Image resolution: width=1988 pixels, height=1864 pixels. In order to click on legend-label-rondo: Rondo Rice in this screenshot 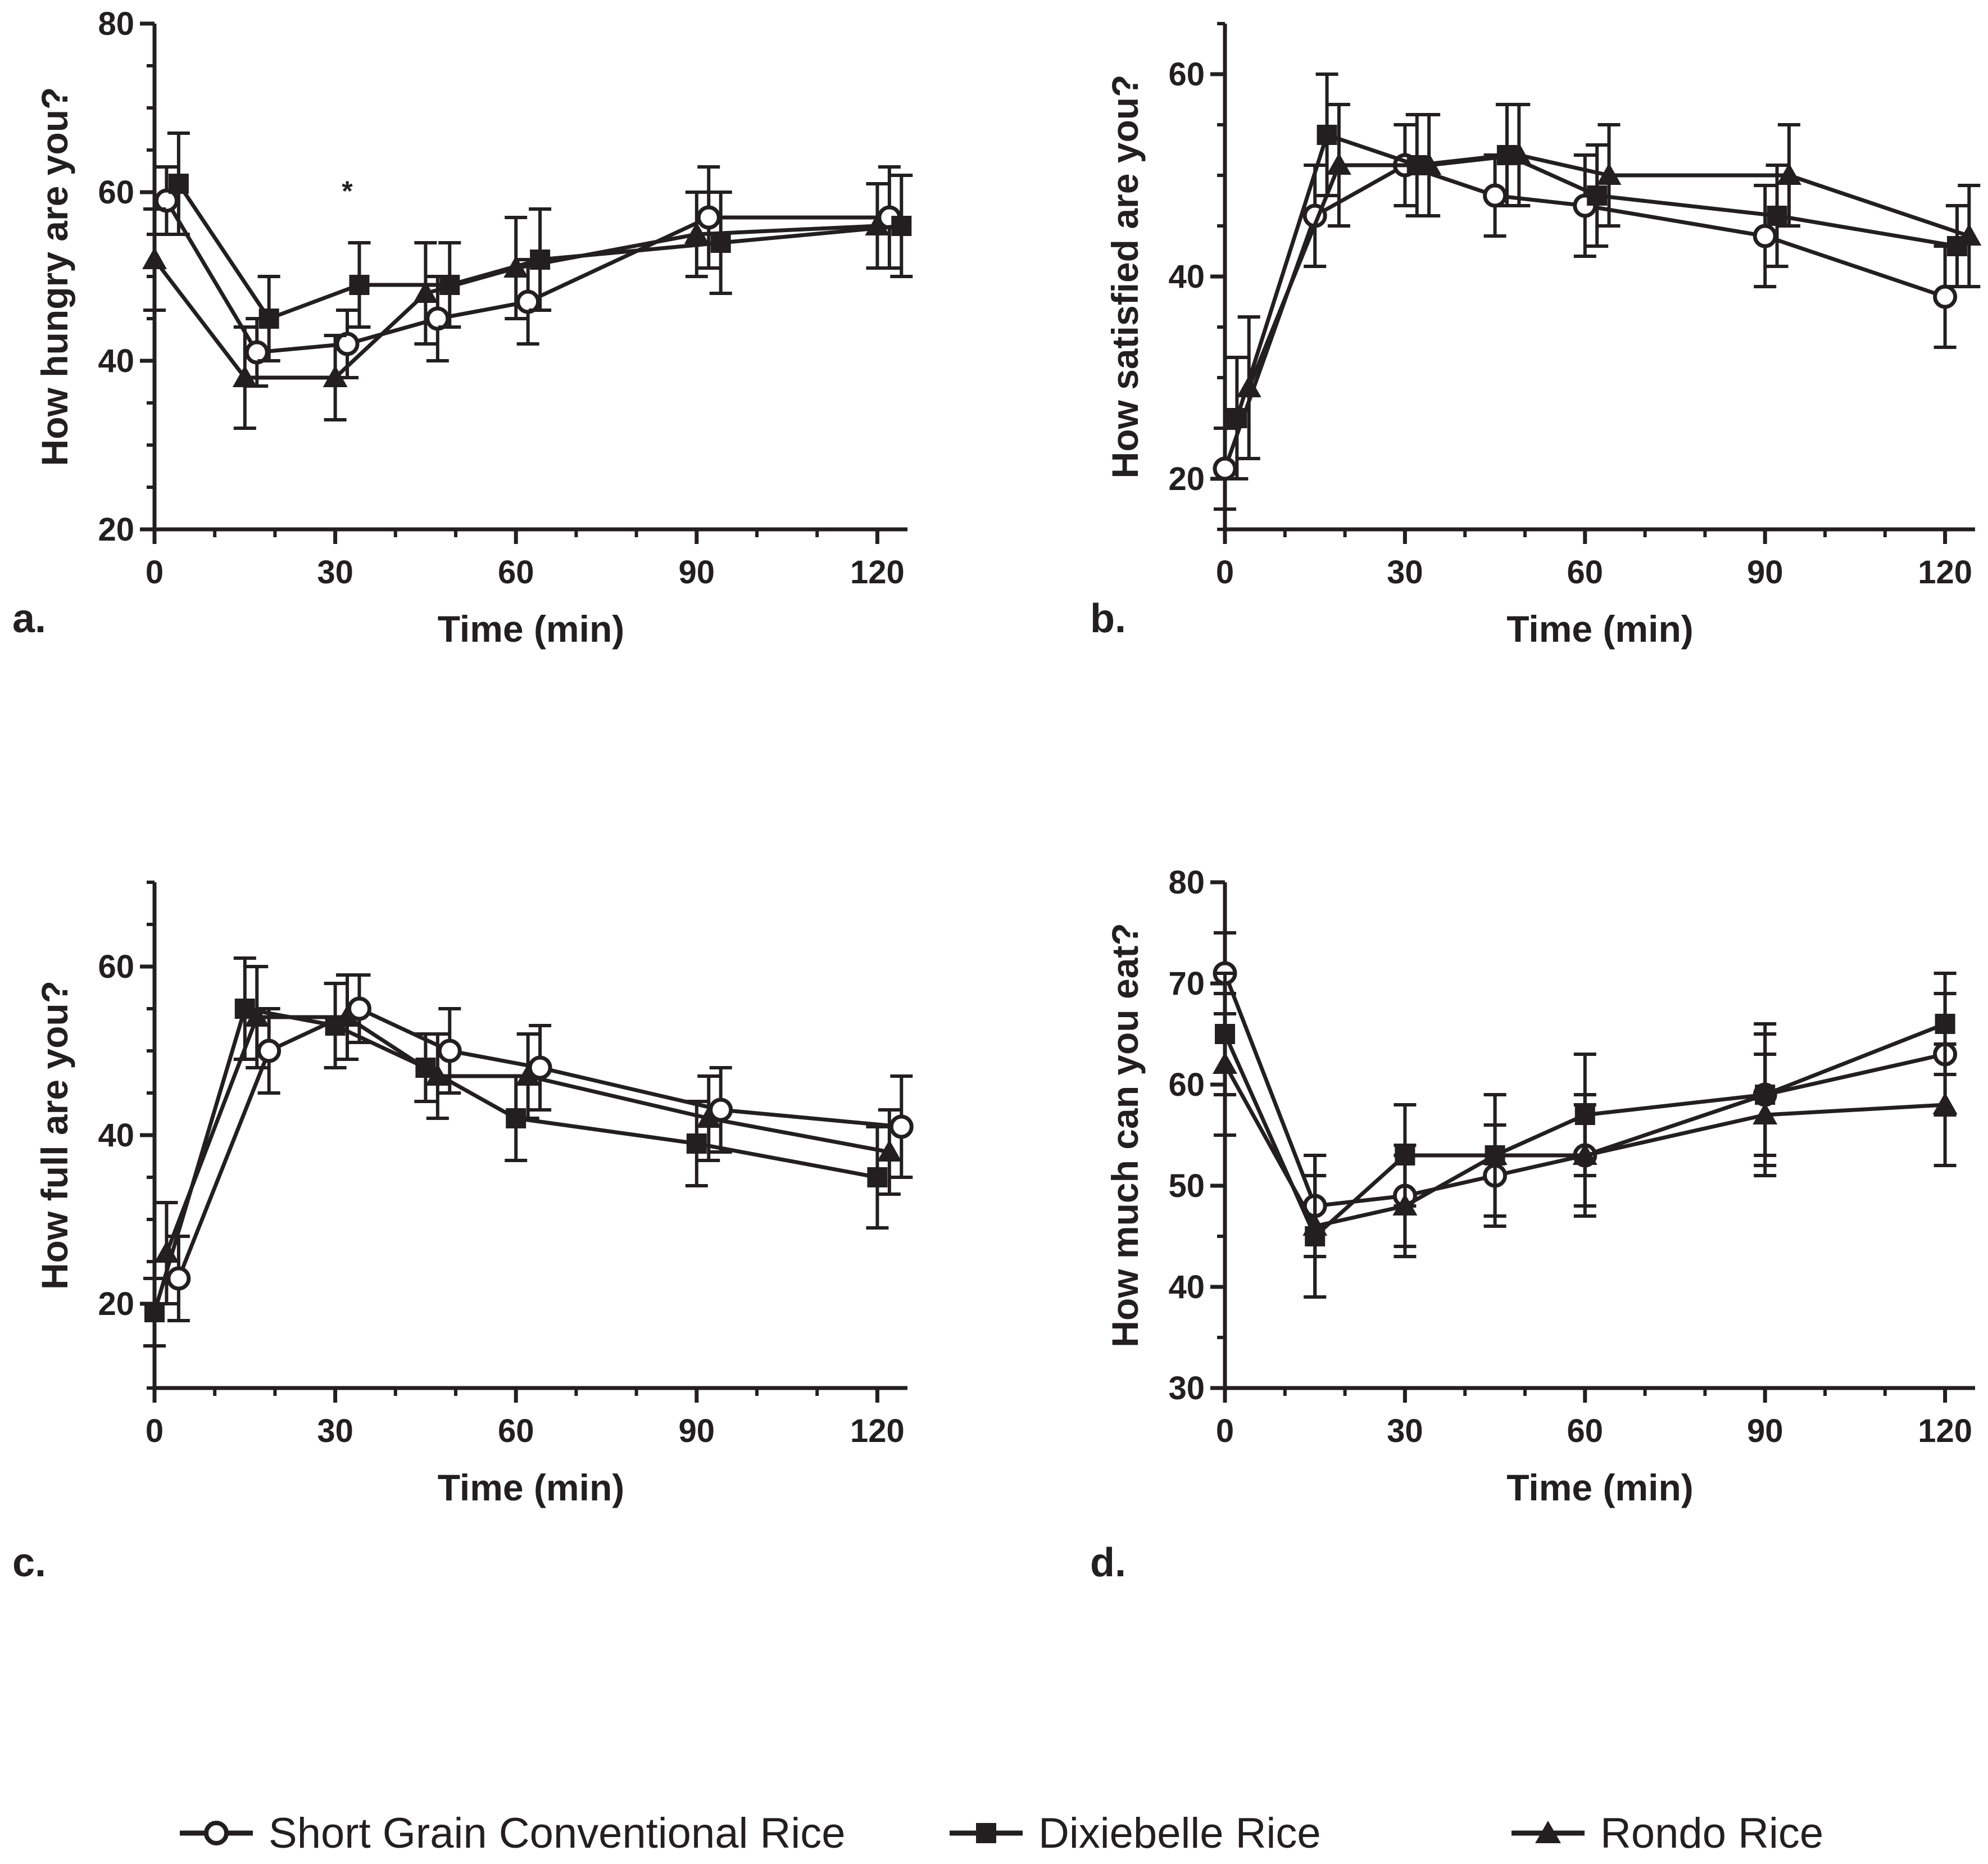, I will do `click(1711, 1833)`.